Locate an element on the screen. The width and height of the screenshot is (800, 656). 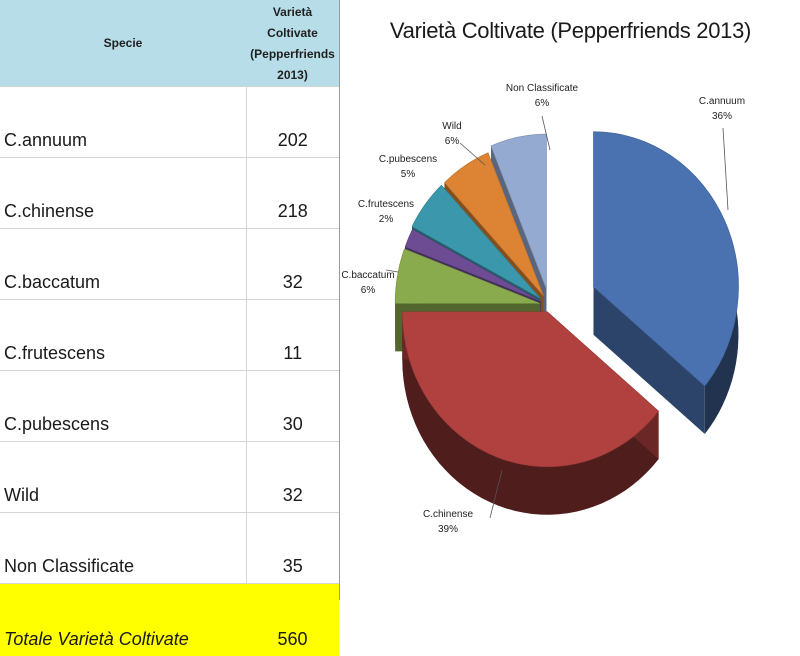
table-row: C.baccatum 32 is located at coordinates (169, 264).